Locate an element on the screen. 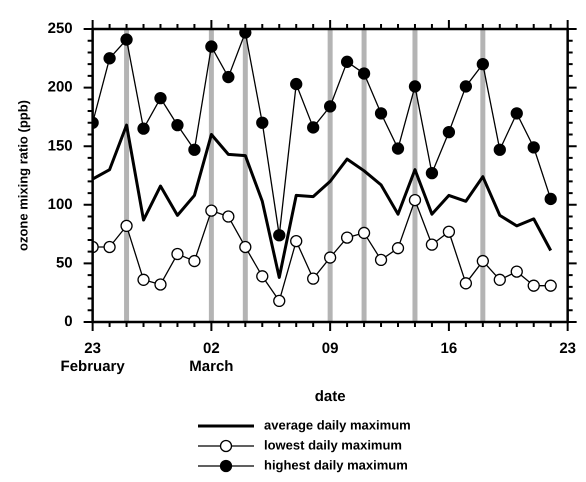 The width and height of the screenshot is (586, 482). x-tick-label: 23 February is located at coordinates (93, 358).